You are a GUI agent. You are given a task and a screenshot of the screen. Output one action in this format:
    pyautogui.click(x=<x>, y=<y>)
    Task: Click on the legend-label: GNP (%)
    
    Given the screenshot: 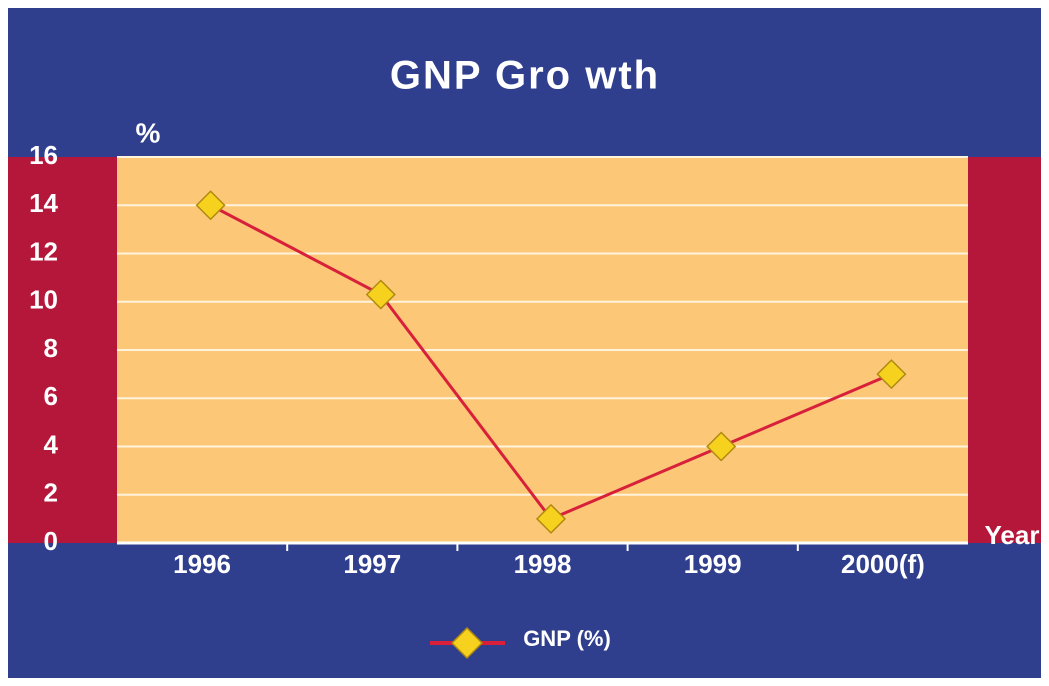 What is the action you would take?
    pyautogui.click(x=567, y=638)
    